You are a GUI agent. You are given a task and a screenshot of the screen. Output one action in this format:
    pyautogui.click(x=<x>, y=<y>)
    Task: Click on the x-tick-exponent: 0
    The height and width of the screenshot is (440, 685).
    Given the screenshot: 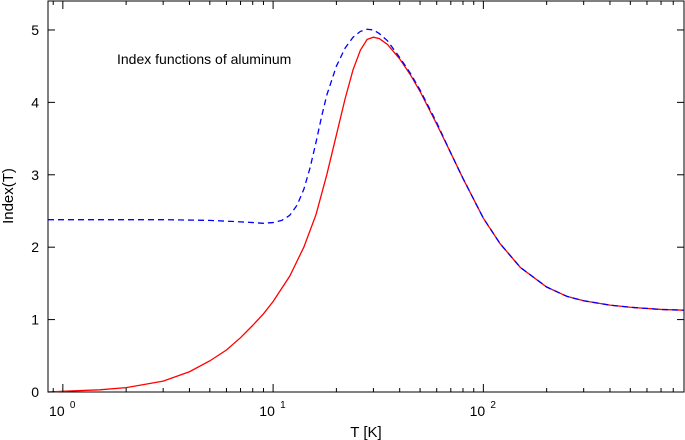 What is the action you would take?
    pyautogui.click(x=73, y=405)
    